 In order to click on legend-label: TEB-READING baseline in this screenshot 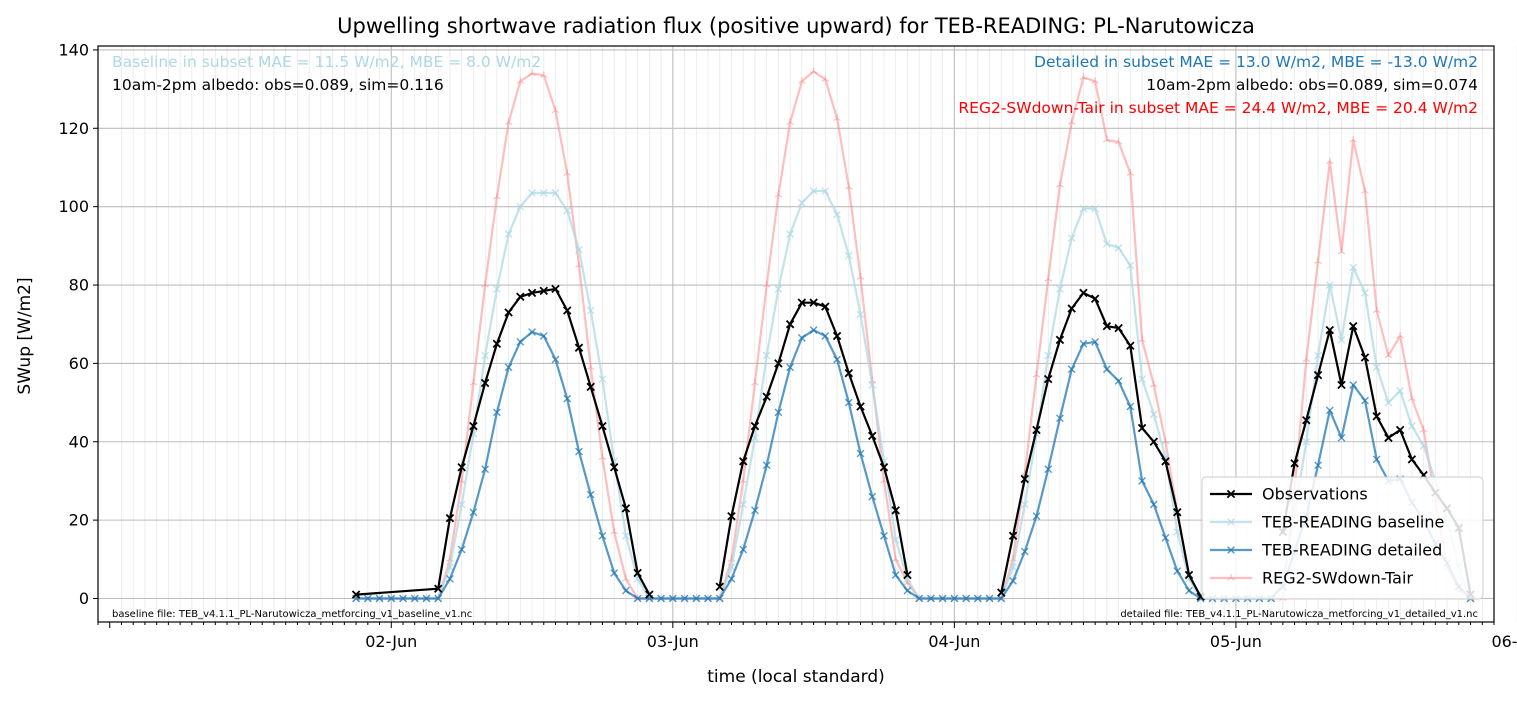, I will do `click(1352, 522)`.